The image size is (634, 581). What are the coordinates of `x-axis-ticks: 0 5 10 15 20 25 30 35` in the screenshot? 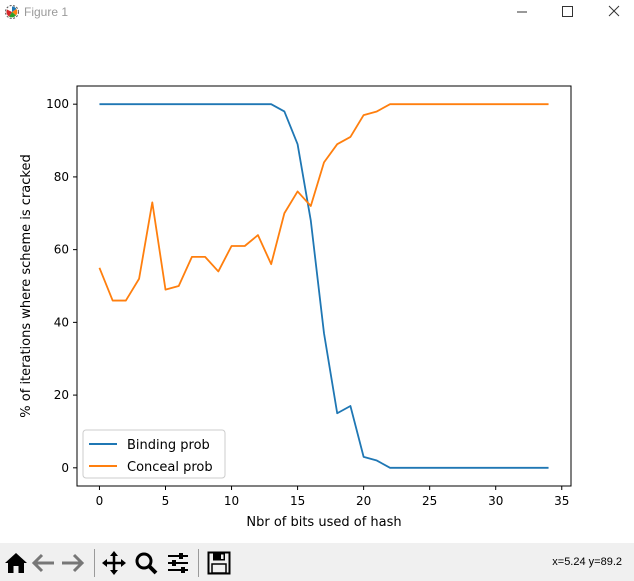 It's located at (332, 497).